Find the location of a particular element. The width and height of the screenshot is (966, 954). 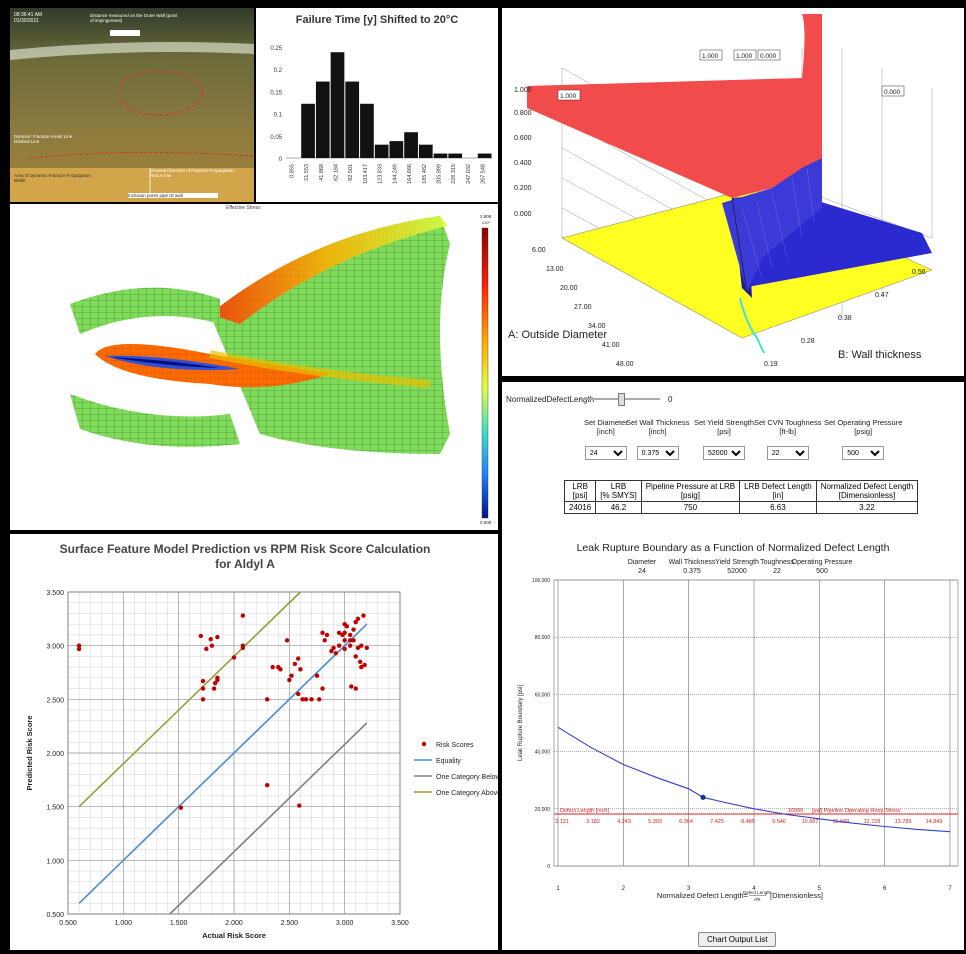

z-tick-label: 1.000 is located at coordinates (523, 90).